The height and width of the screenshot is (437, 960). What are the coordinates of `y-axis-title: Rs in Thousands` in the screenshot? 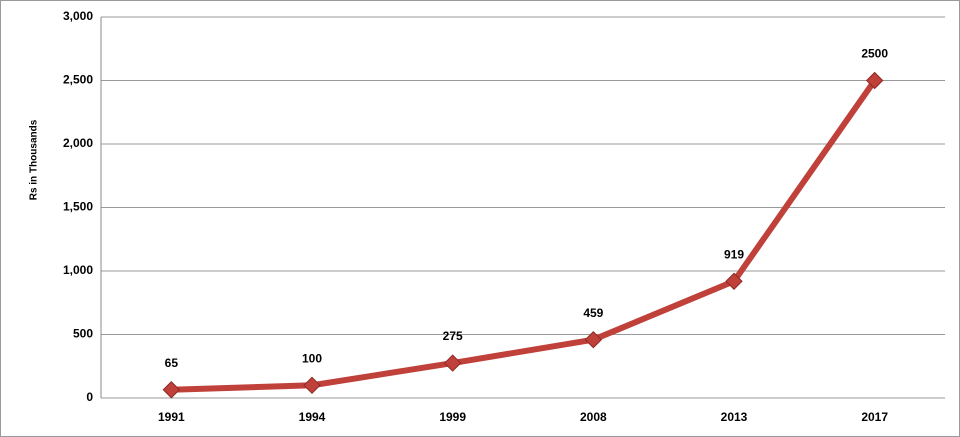 It's located at (34, 159).